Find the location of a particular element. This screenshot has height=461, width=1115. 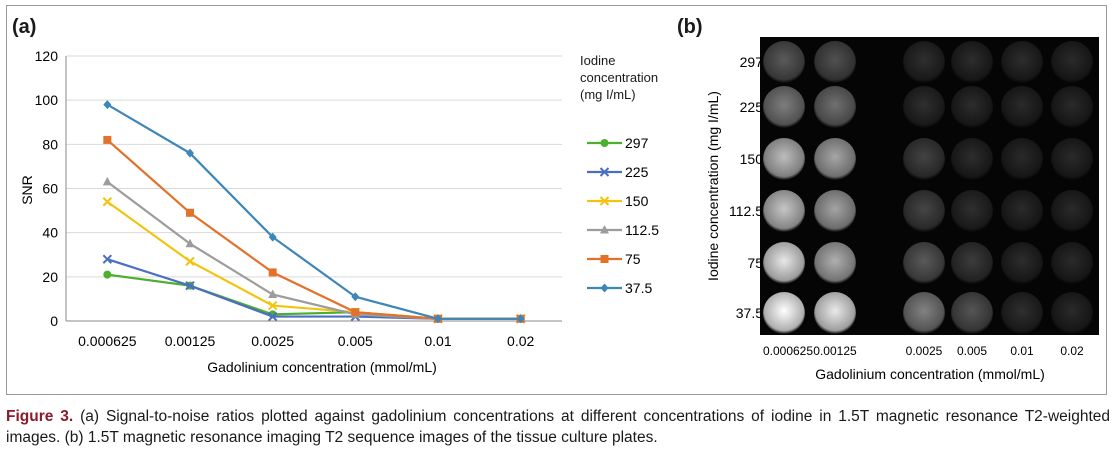

y-axis-label: Iodine concentration (mg I/mL) is located at coordinates (713, 186).